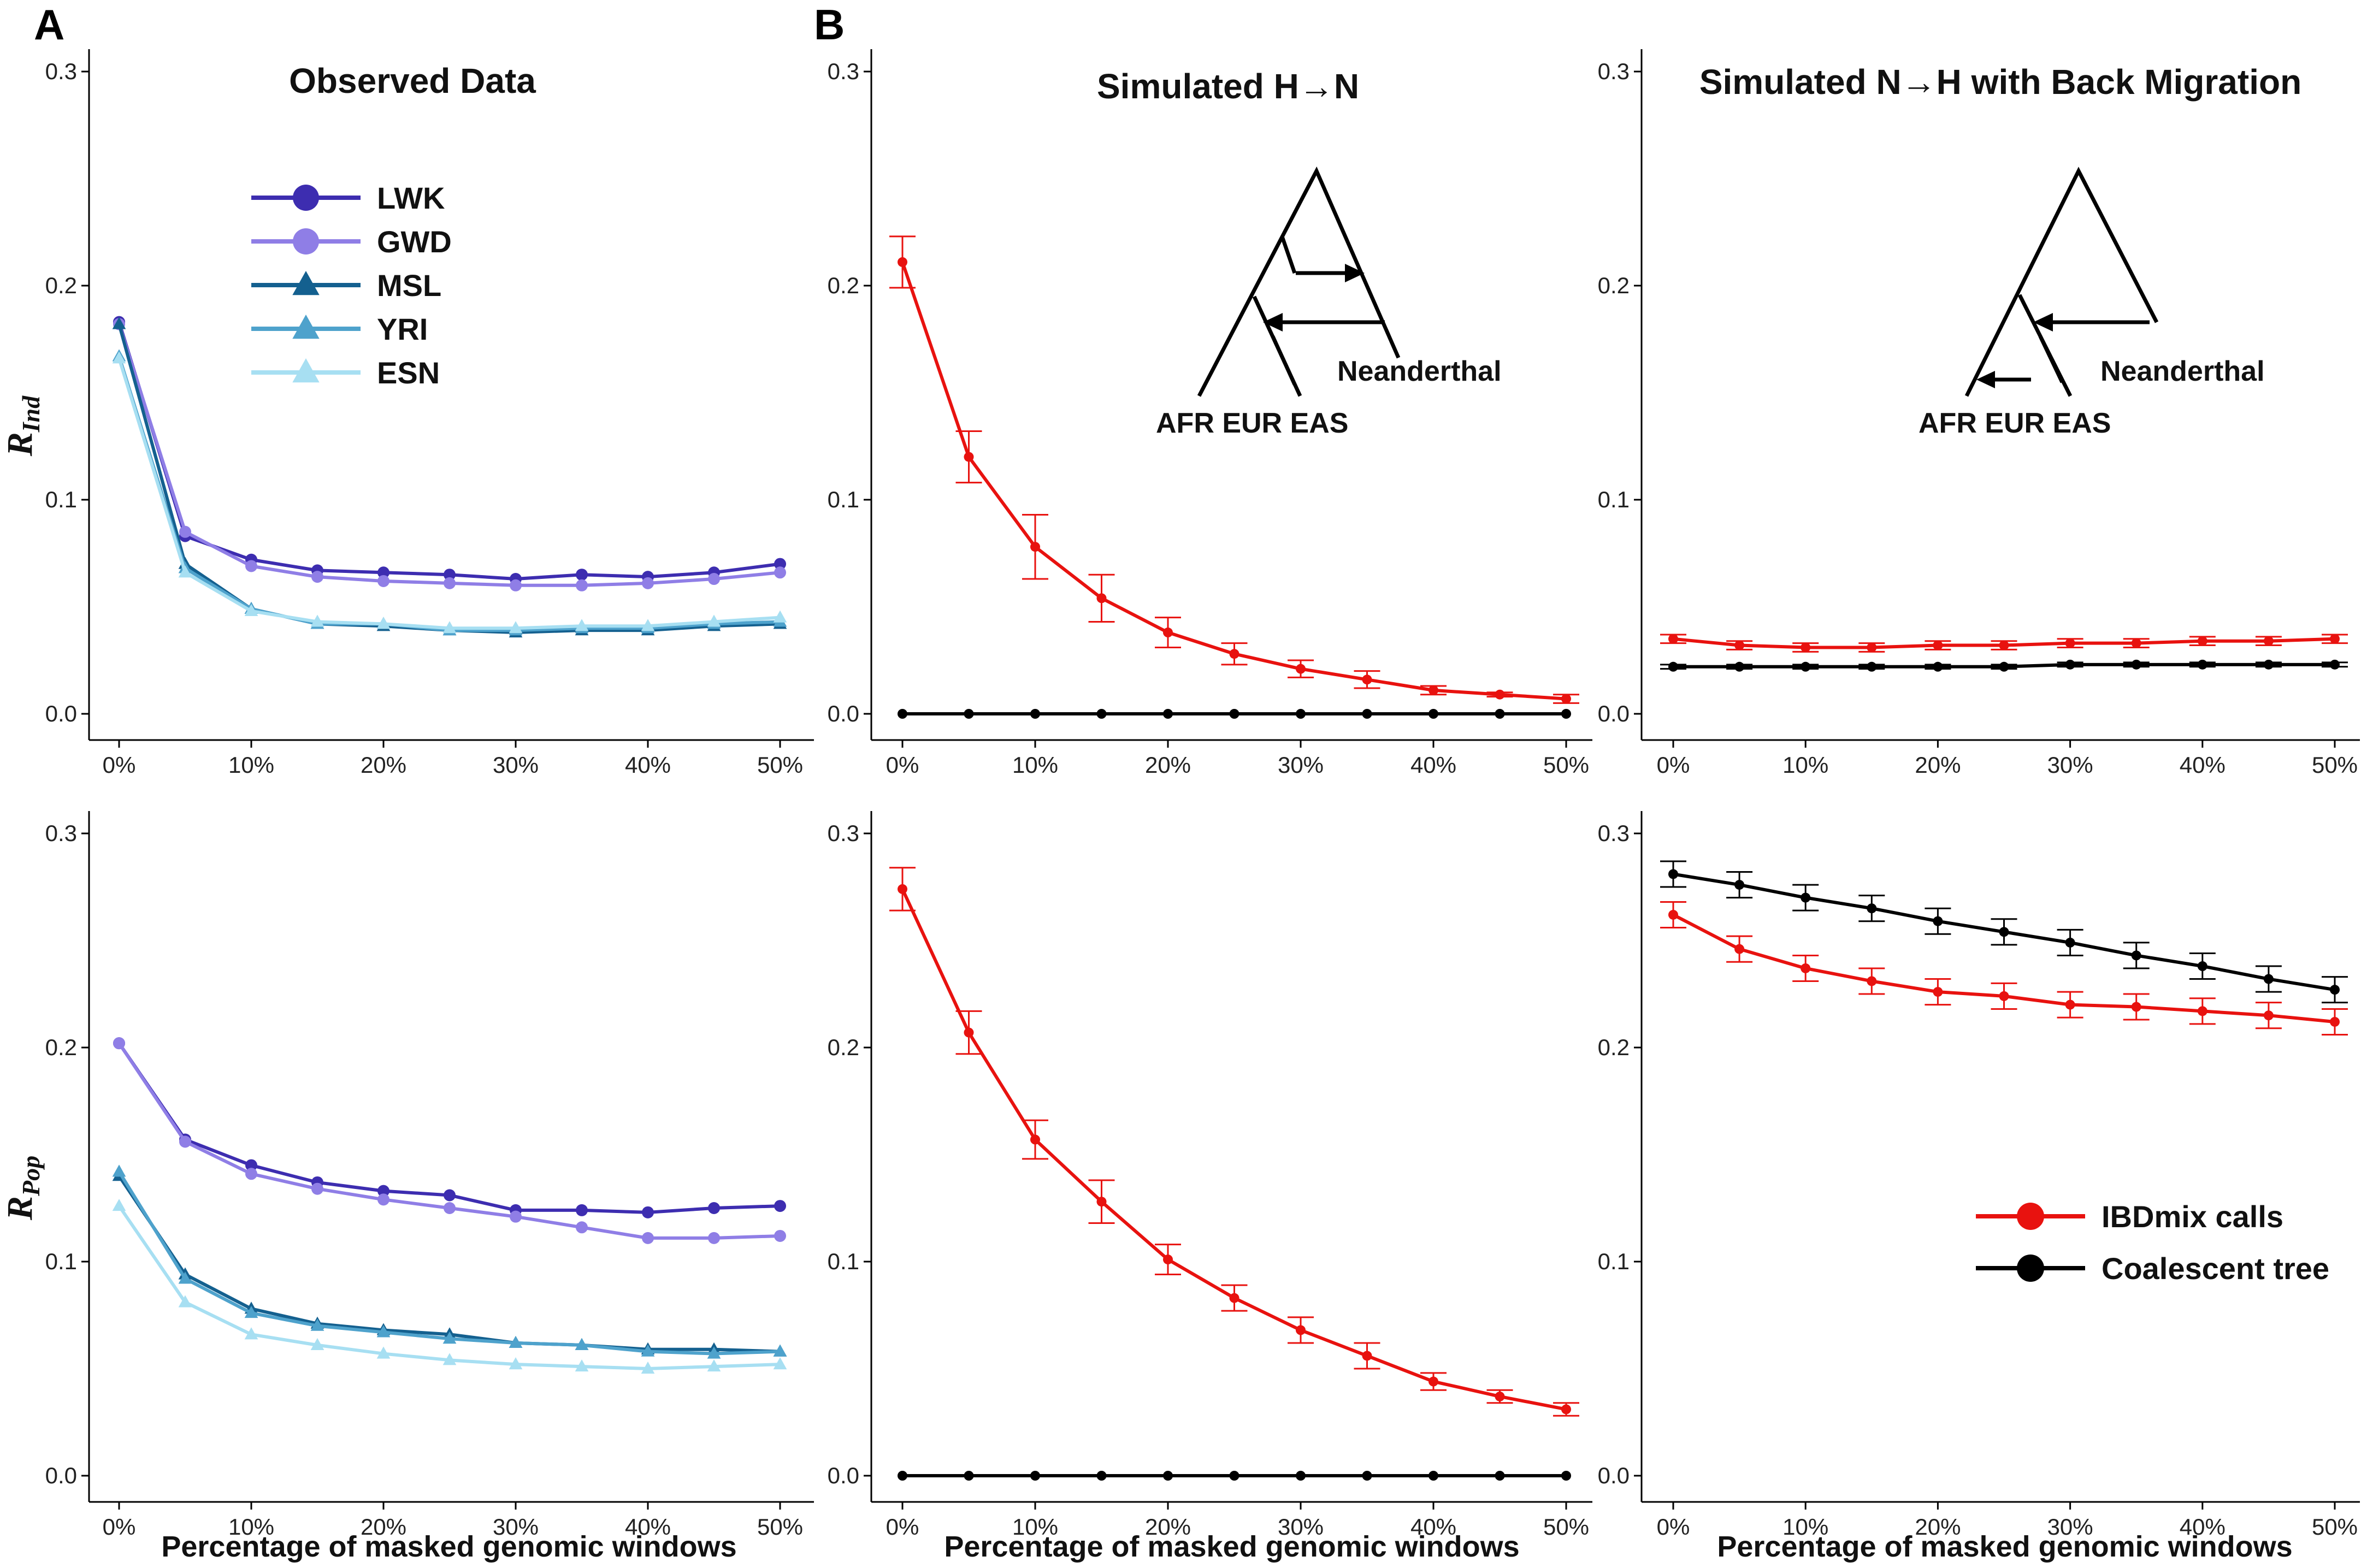 The height and width of the screenshot is (1568, 2367). What do you see at coordinates (450, 1127) in the screenshot?
I see `series-lwk` at bounding box center [450, 1127].